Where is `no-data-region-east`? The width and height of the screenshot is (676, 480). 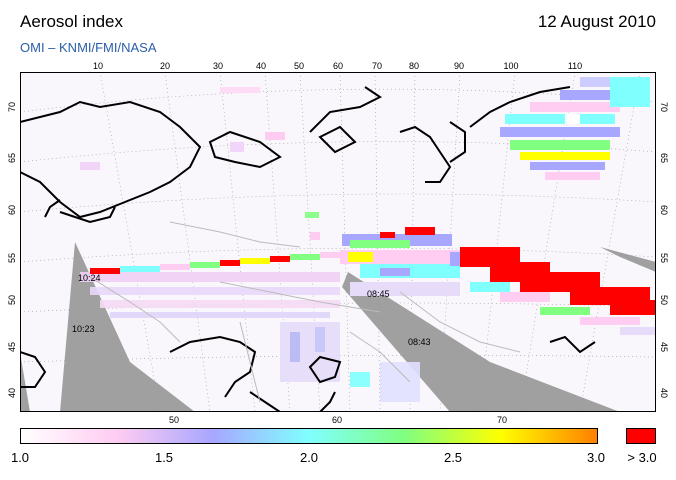
no-data-region-east is located at coordinates (628, 259).